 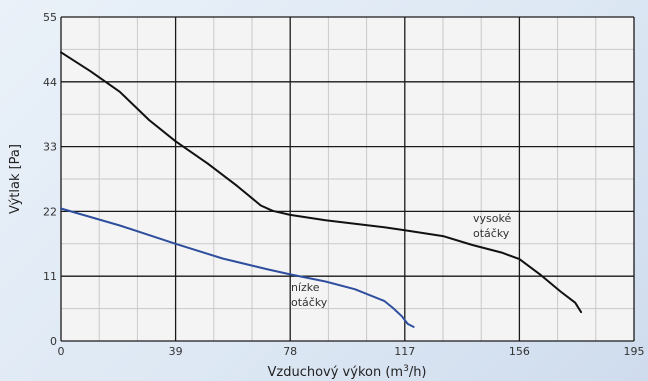 I want to click on x-tick-label: 156, so click(x=519, y=351).